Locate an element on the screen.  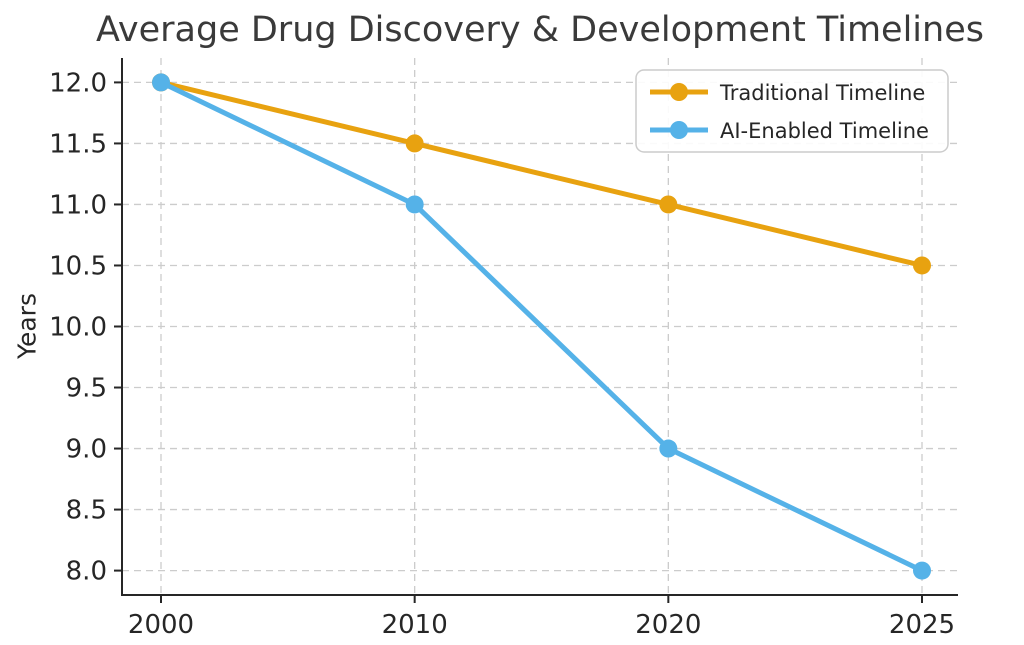
y-tick-label: 8.5 is located at coordinates (86, 511).